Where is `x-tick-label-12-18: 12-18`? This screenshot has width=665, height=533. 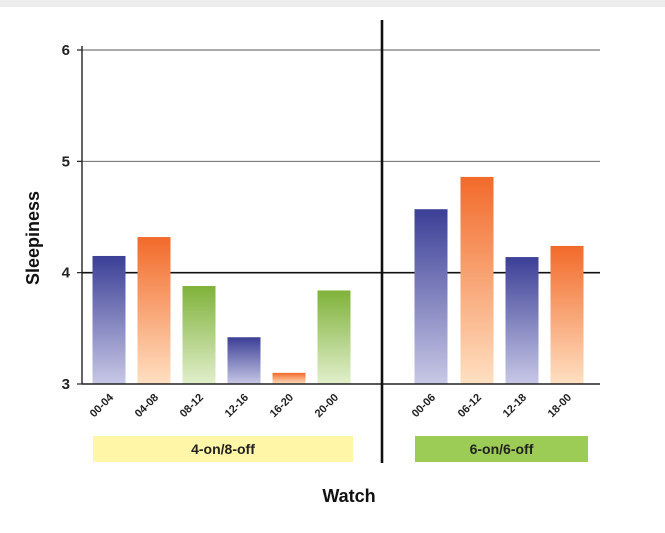
x-tick-label-12-18: 12-18 is located at coordinates (515, 406).